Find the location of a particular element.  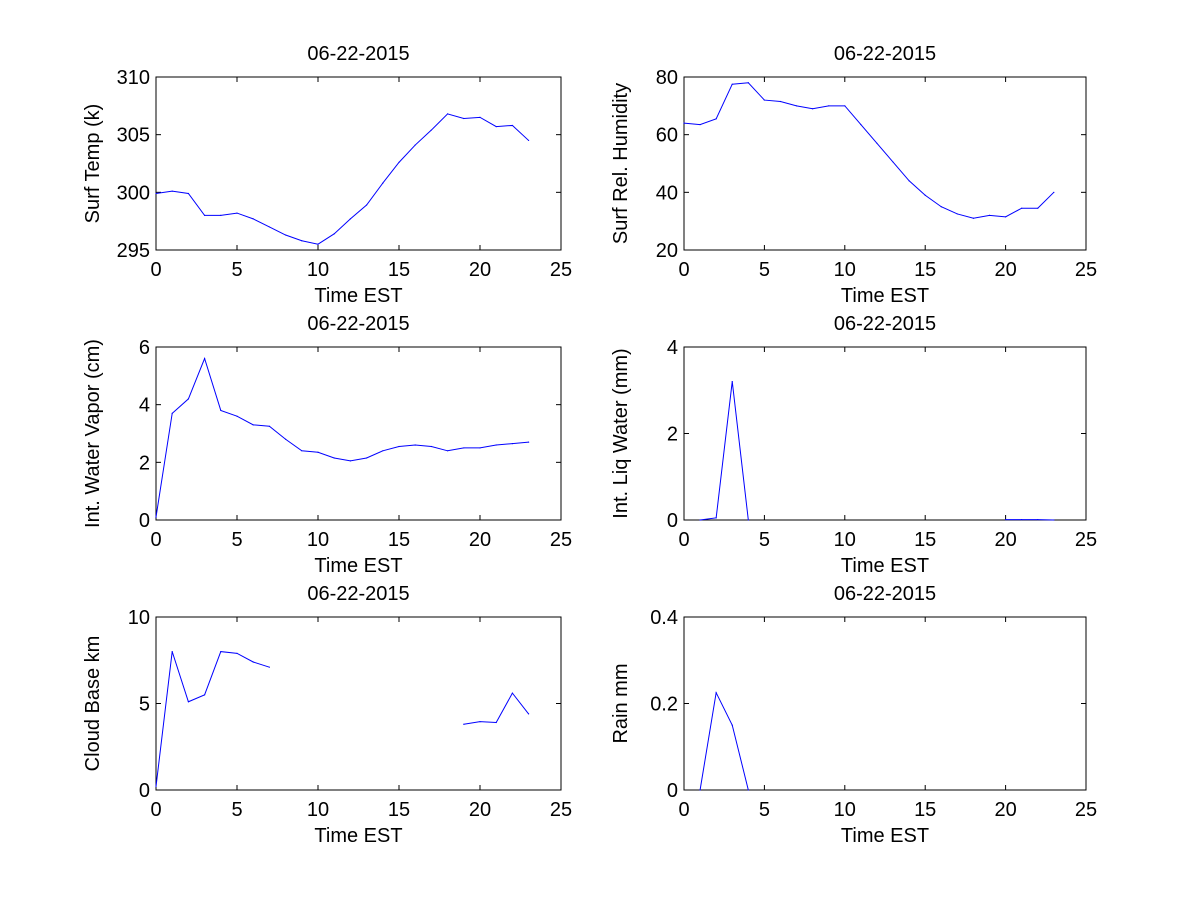

y-tick-label: 0.4 is located at coordinates (664, 618).